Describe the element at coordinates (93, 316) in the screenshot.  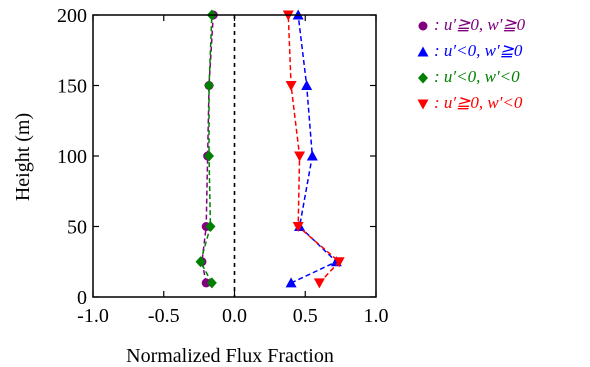
I see `x-tick-label: -1.0` at that location.